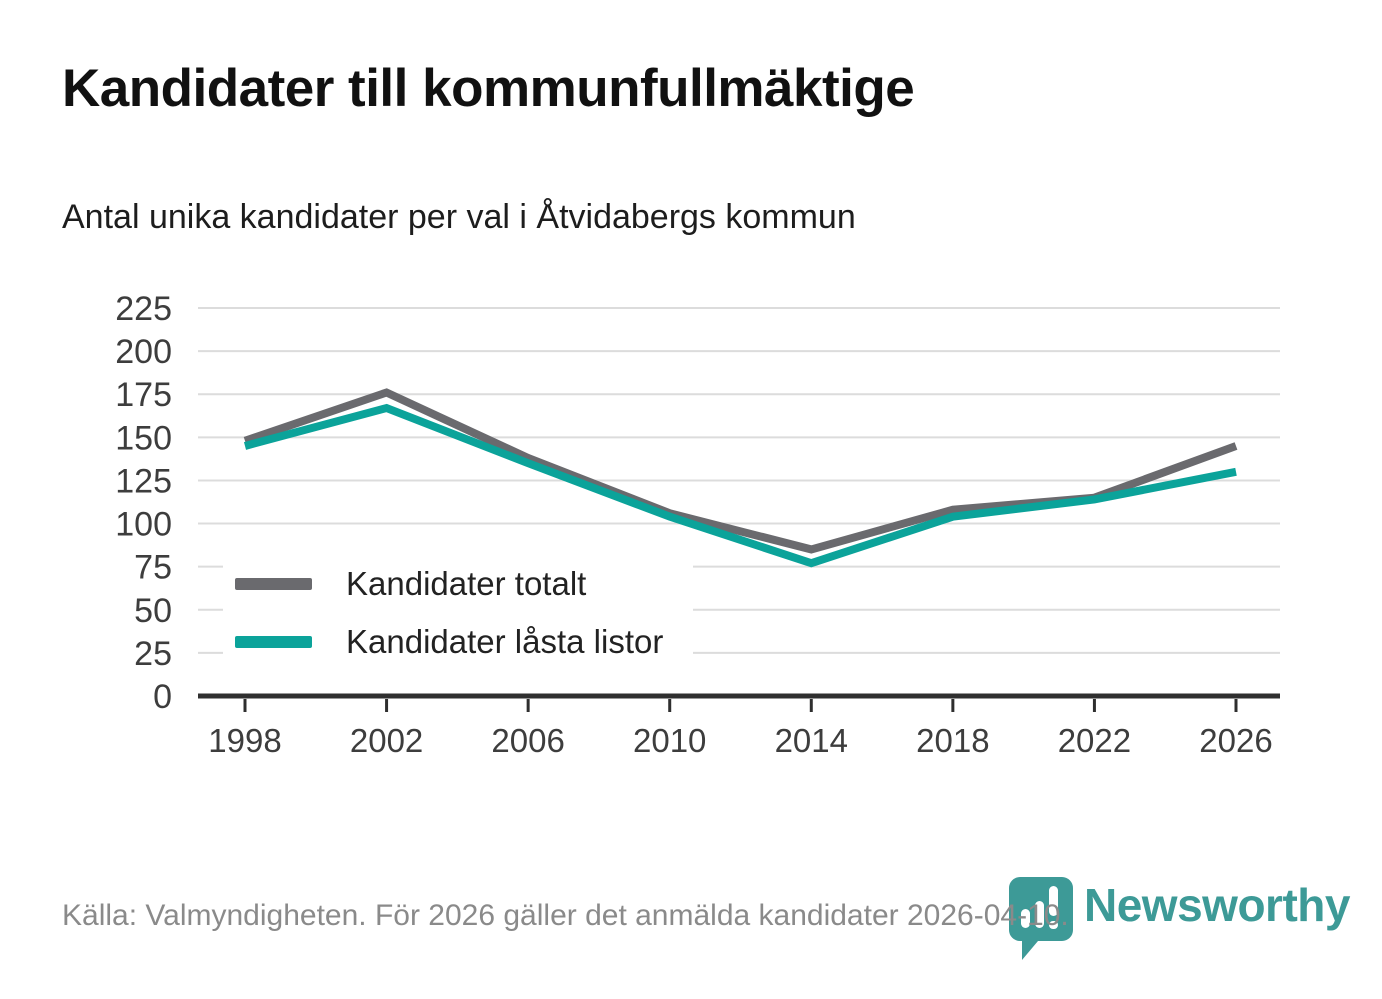  I want to click on x-axis-label: 1998, so click(244, 740).